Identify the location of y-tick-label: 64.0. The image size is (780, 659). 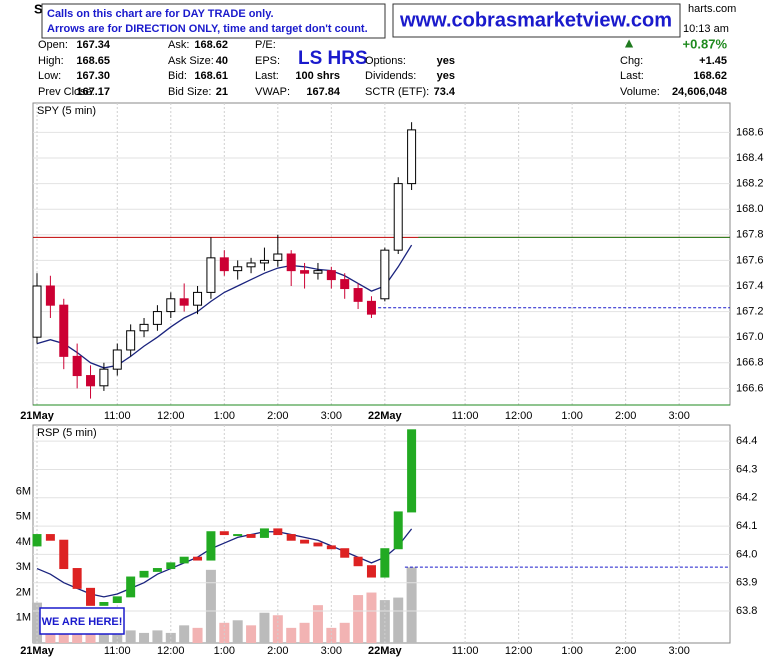
(746, 554).